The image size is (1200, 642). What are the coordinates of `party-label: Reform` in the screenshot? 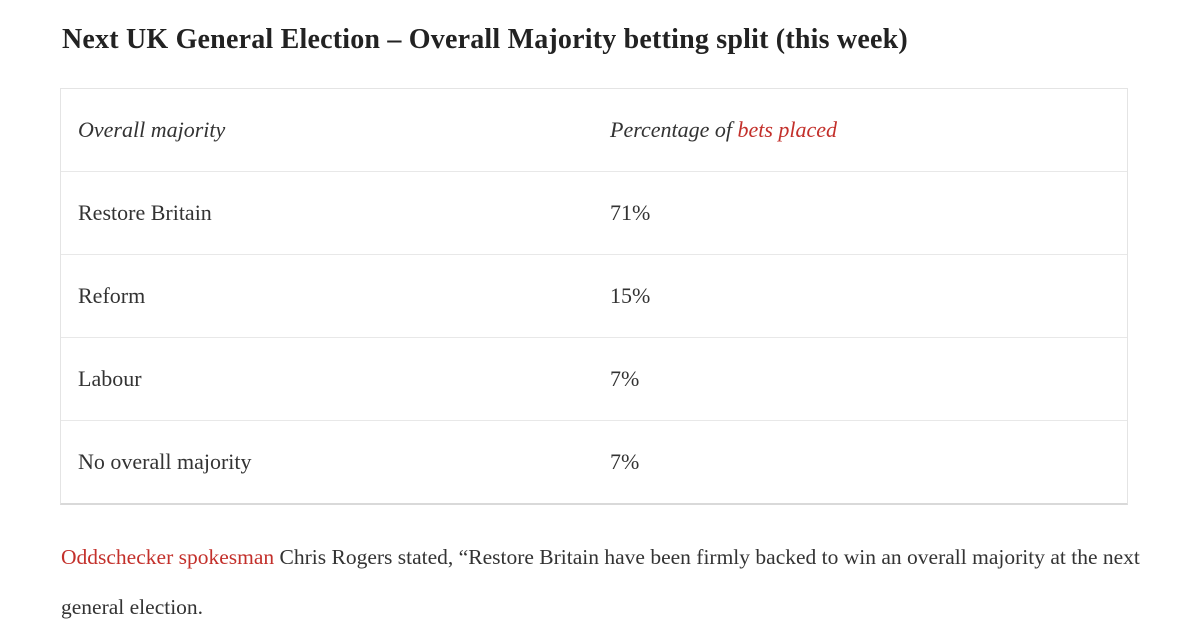 It's located at (112, 295).